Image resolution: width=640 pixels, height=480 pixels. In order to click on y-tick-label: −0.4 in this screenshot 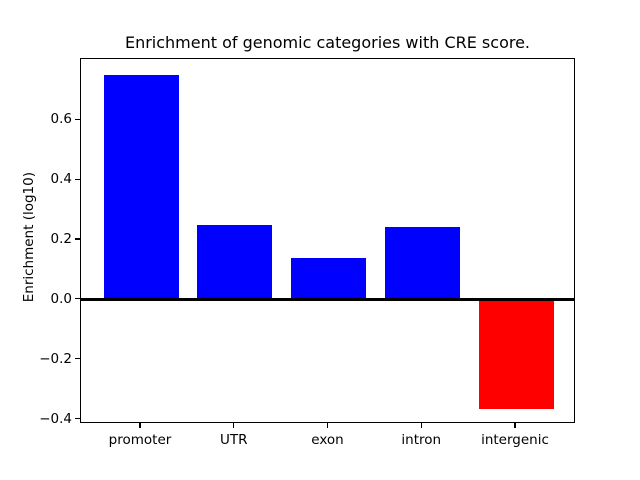, I will do `click(55, 418)`.